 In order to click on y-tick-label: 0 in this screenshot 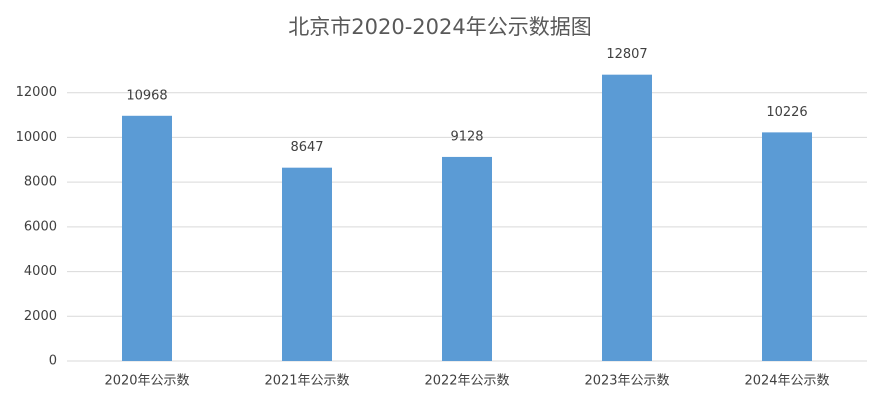, I will do `click(53, 361)`.